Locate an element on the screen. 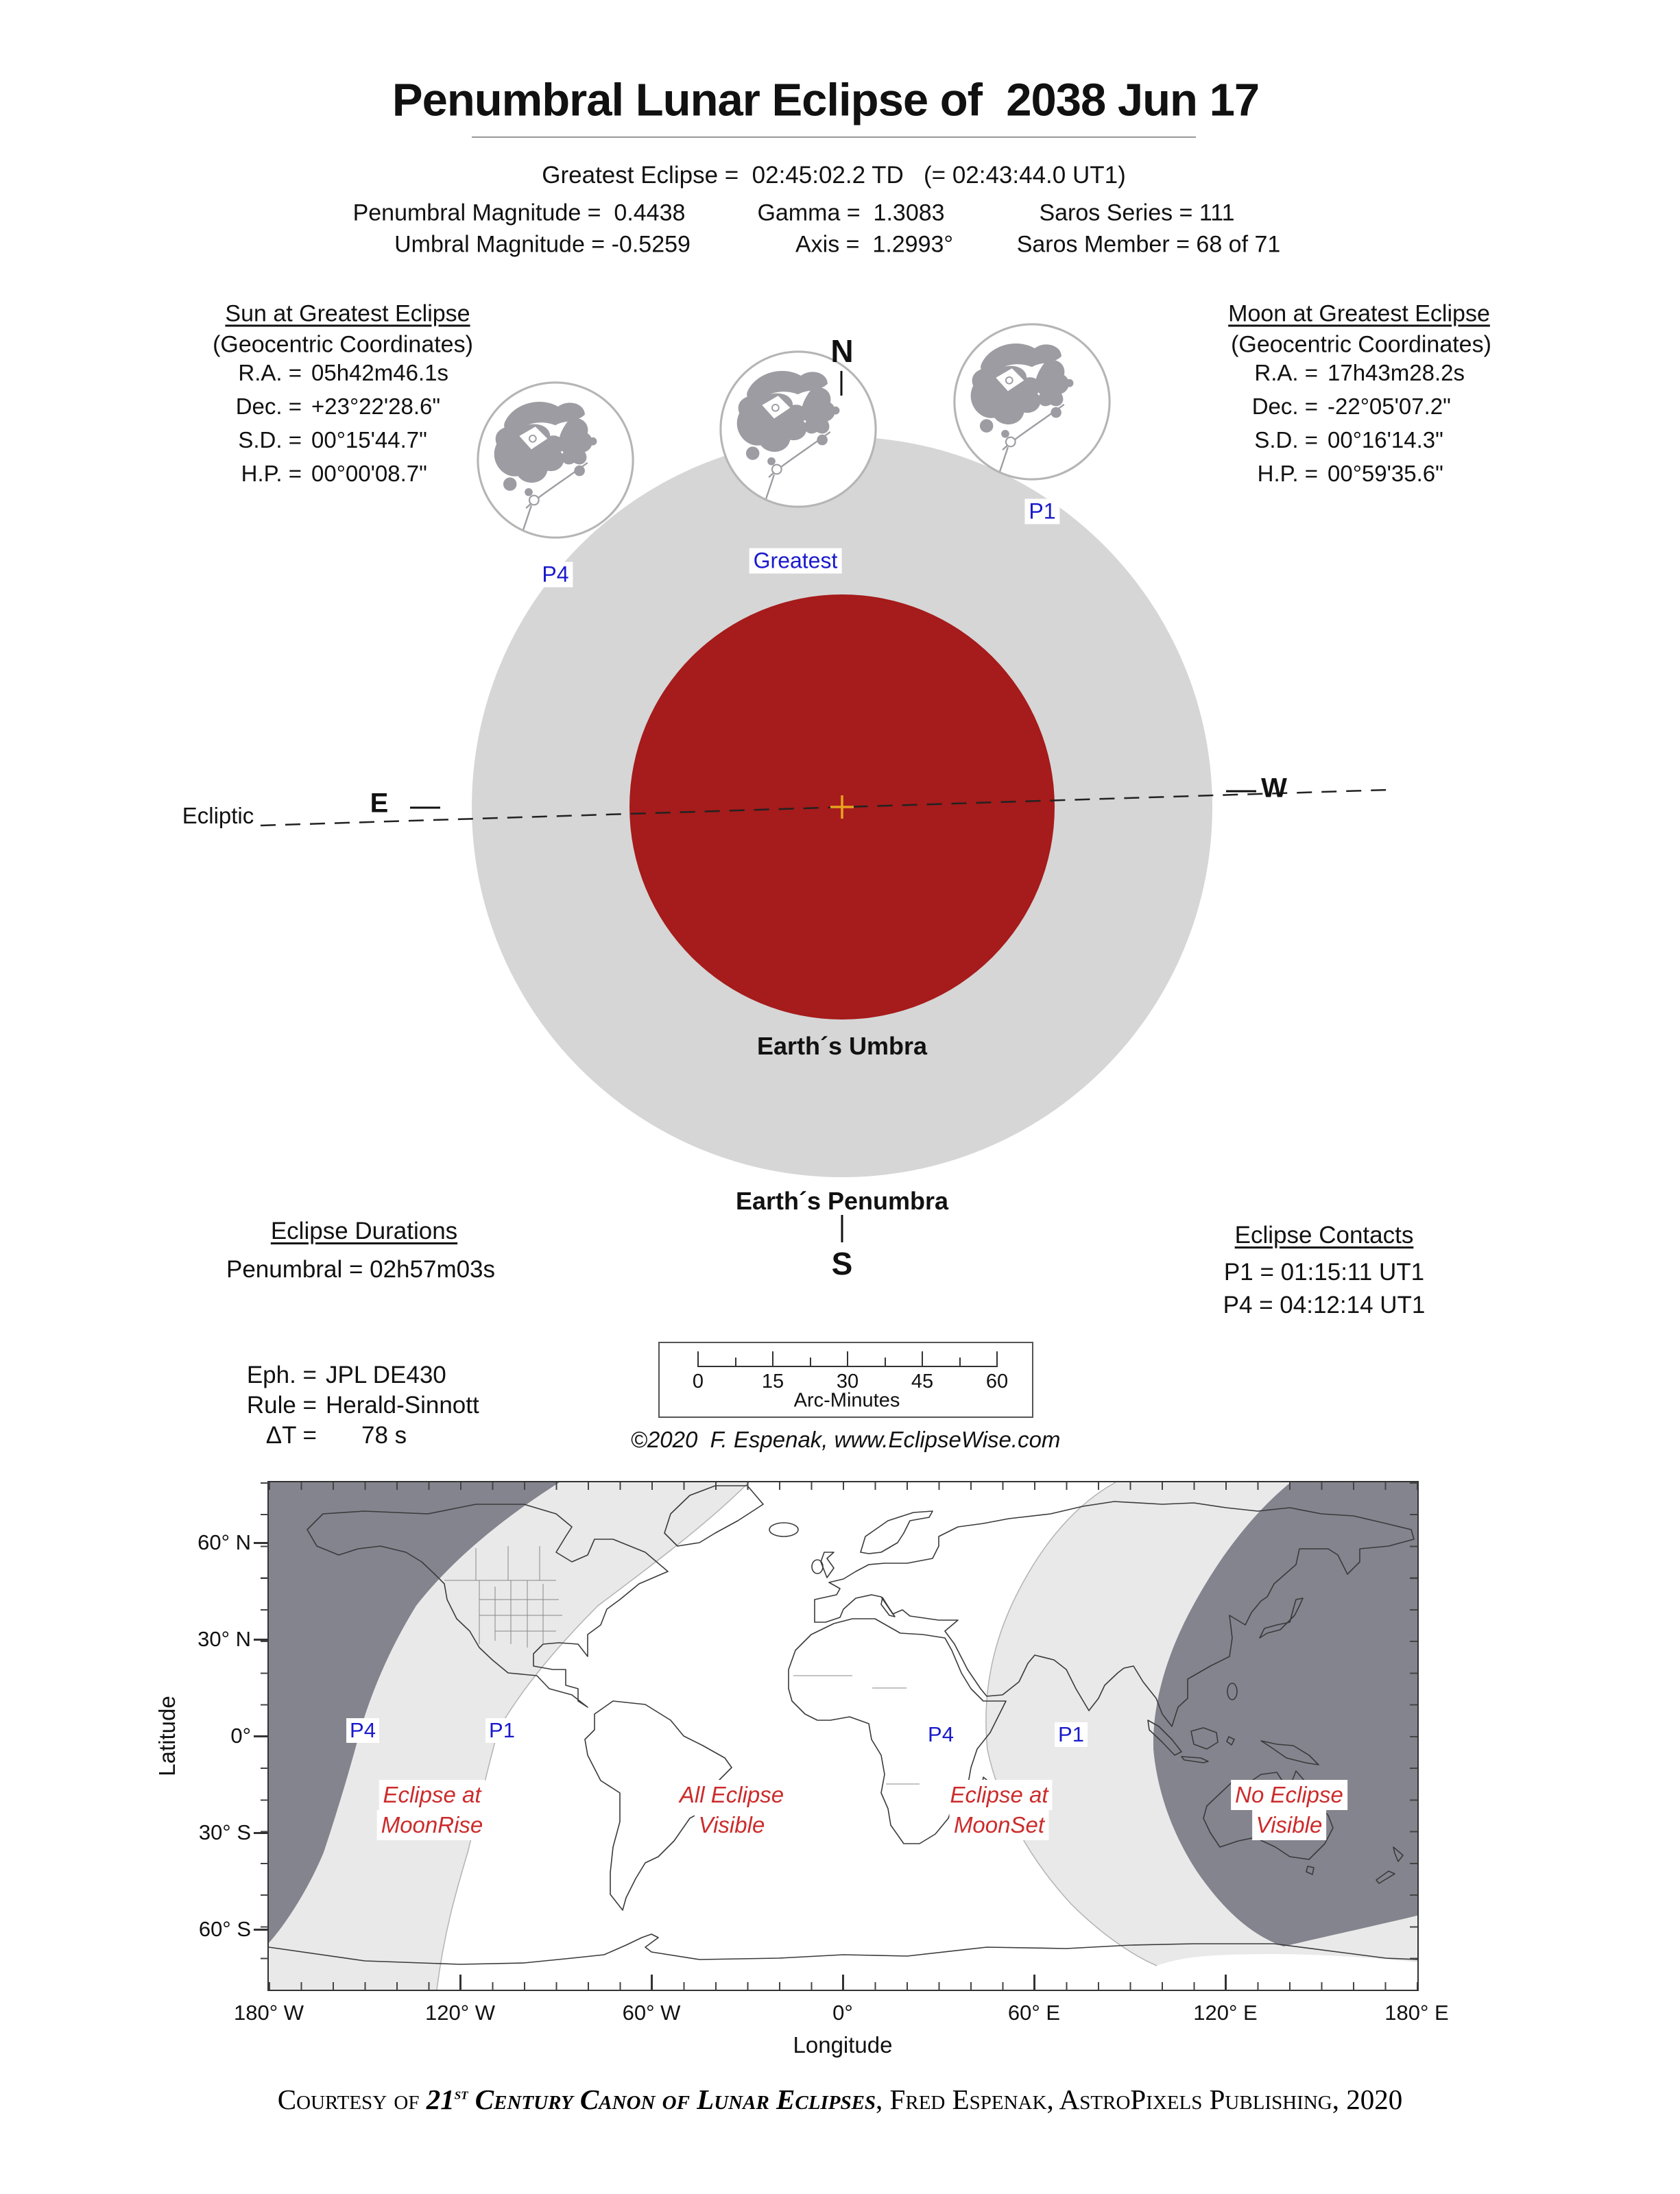 The height and width of the screenshot is (2194, 1680). moon-at-p4 is located at coordinates (555, 460).